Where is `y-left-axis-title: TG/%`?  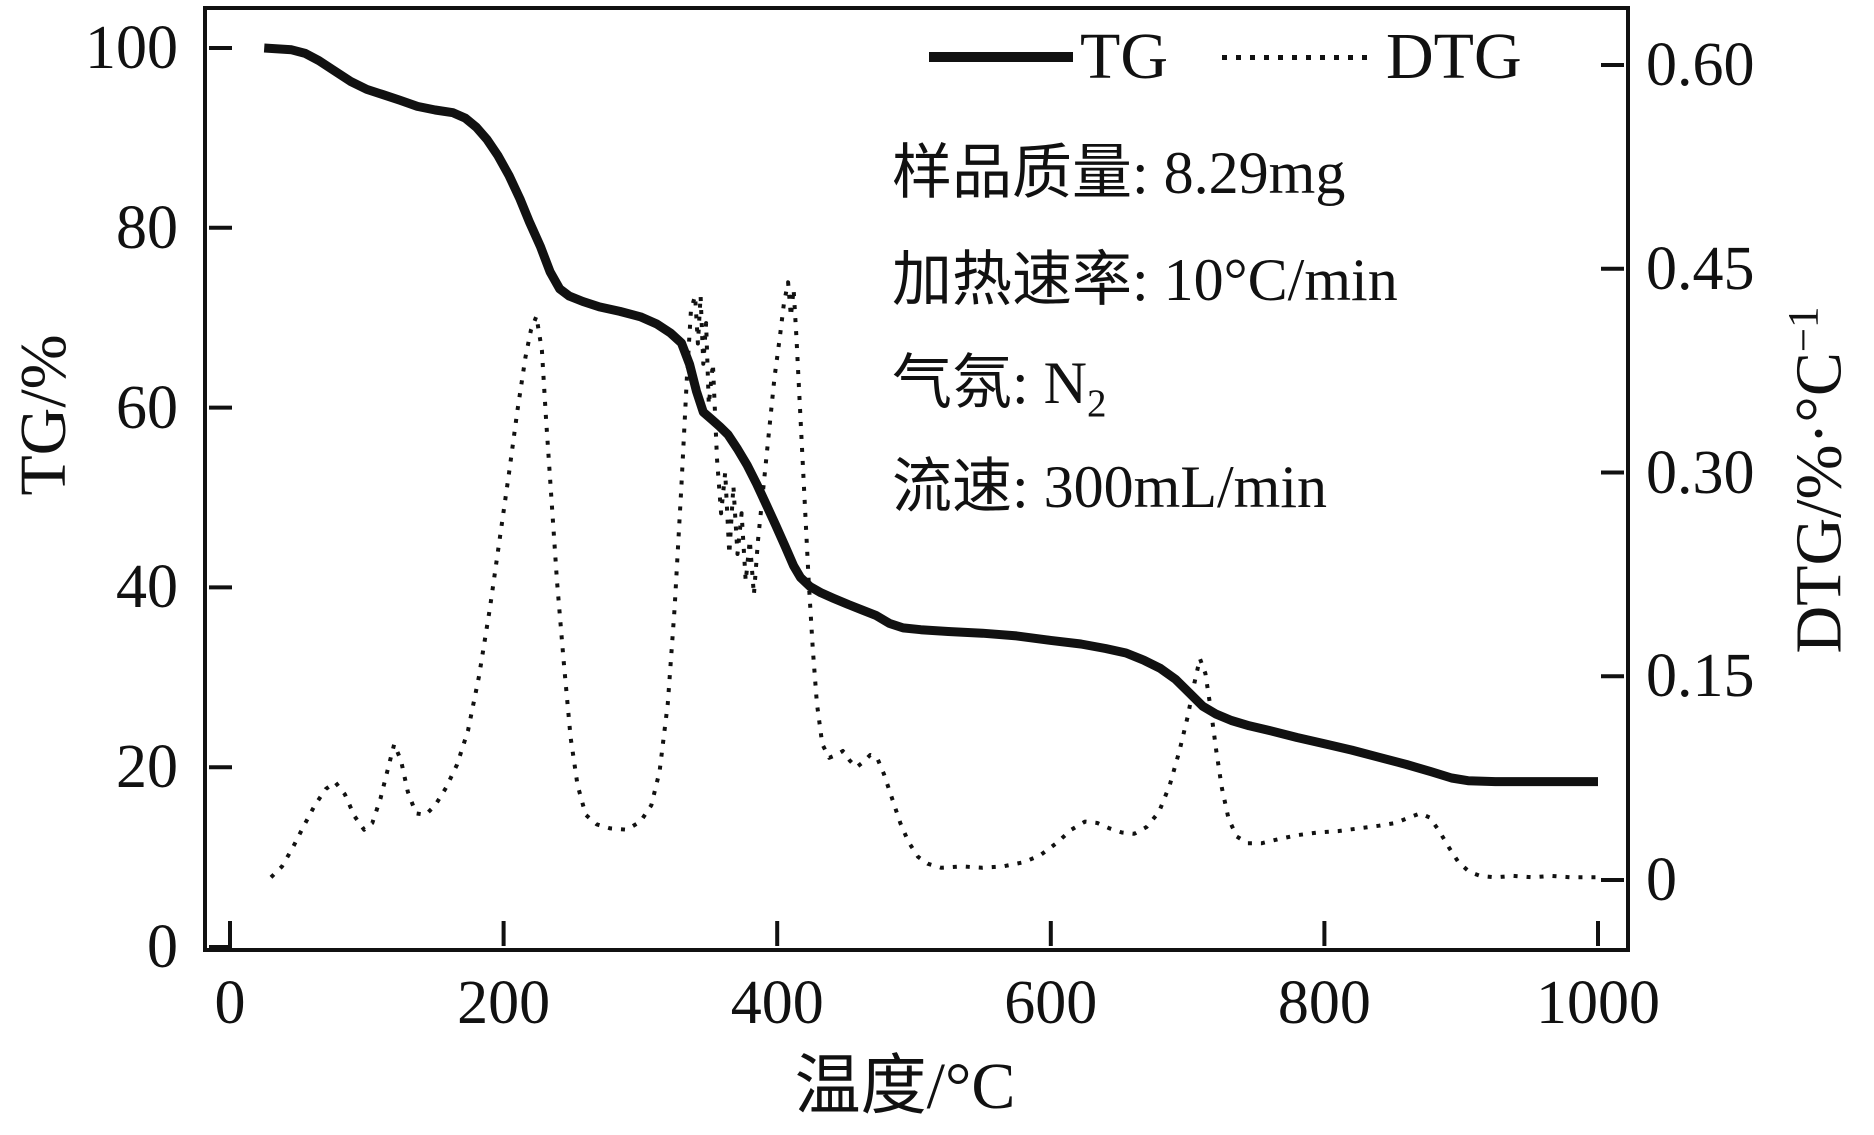 y-left-axis-title: TG/% is located at coordinates (43, 415).